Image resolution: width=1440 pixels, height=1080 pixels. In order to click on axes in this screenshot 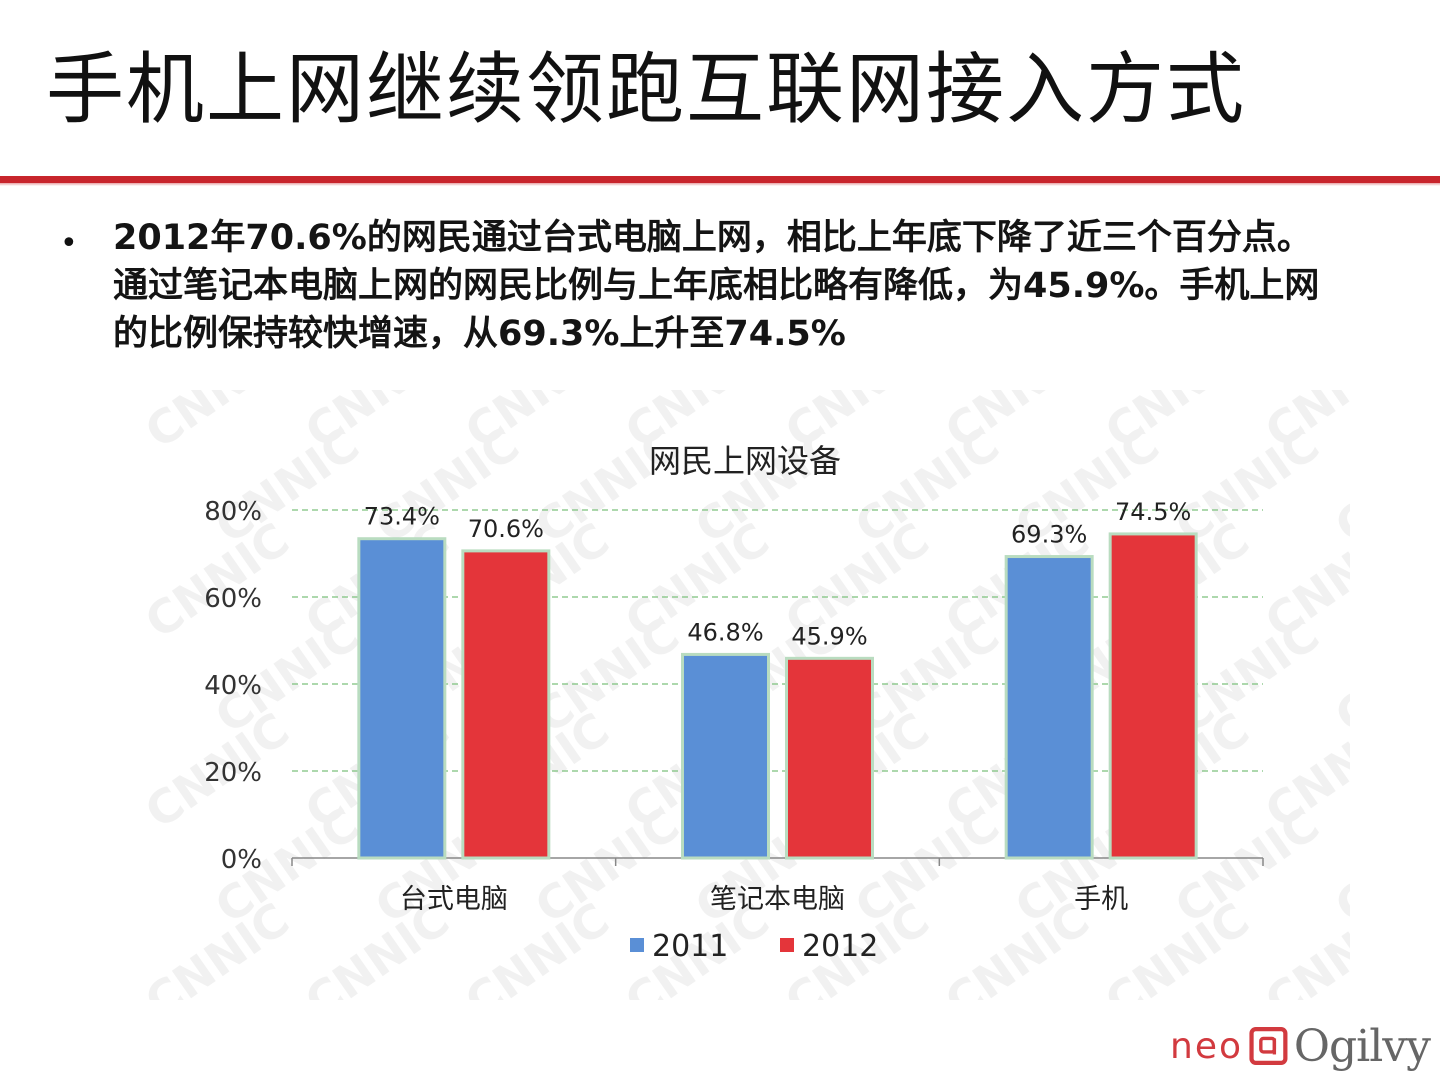, I will do `click(777, 861)`.